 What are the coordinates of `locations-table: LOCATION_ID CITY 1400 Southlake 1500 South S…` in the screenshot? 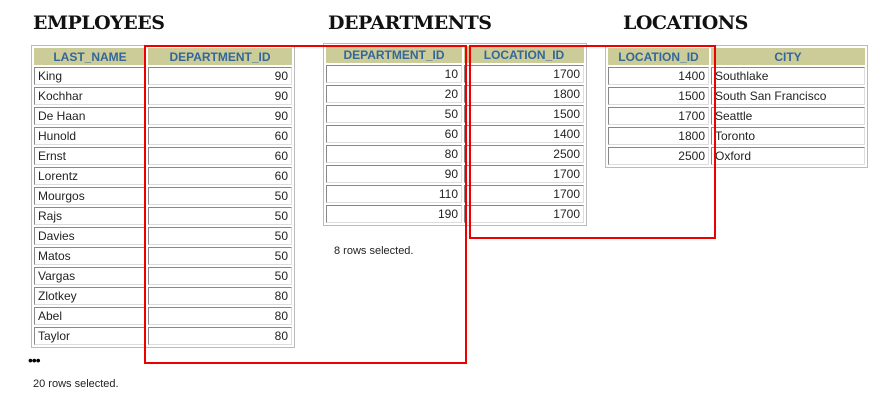 It's located at (736, 106).